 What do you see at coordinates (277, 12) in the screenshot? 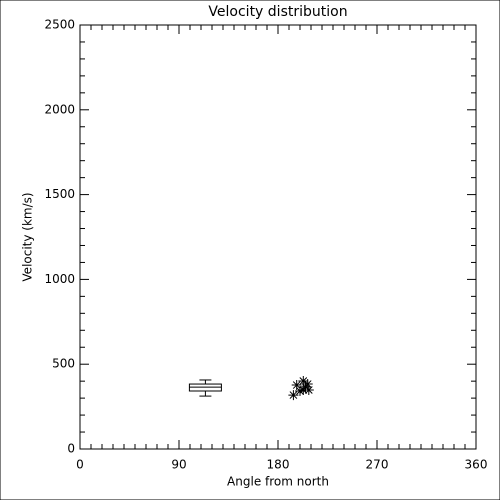
I see `chart-title: Velocity distribution` at bounding box center [277, 12].